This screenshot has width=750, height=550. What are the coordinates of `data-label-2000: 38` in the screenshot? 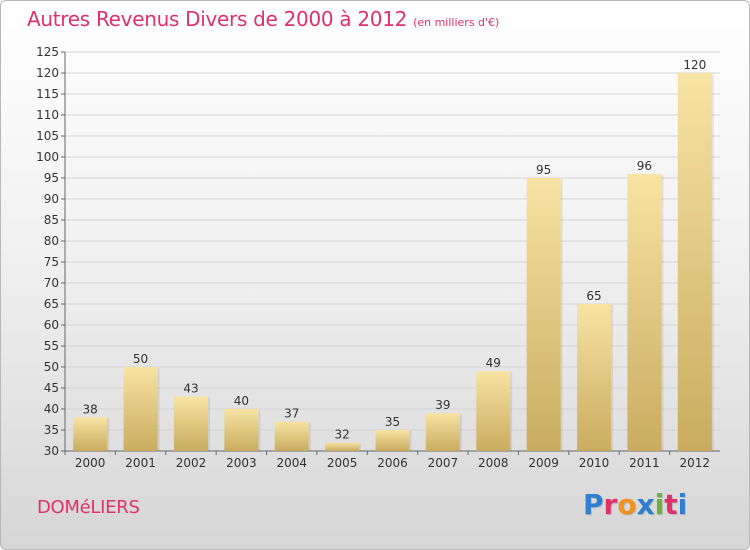 It's located at (90, 409).